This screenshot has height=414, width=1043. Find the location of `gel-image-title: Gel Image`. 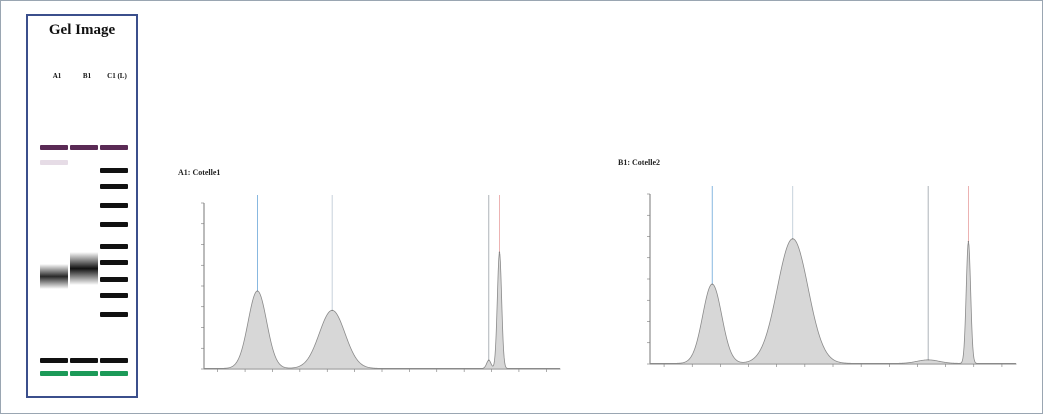

gel-image-title: Gel Image is located at coordinates (82, 30).